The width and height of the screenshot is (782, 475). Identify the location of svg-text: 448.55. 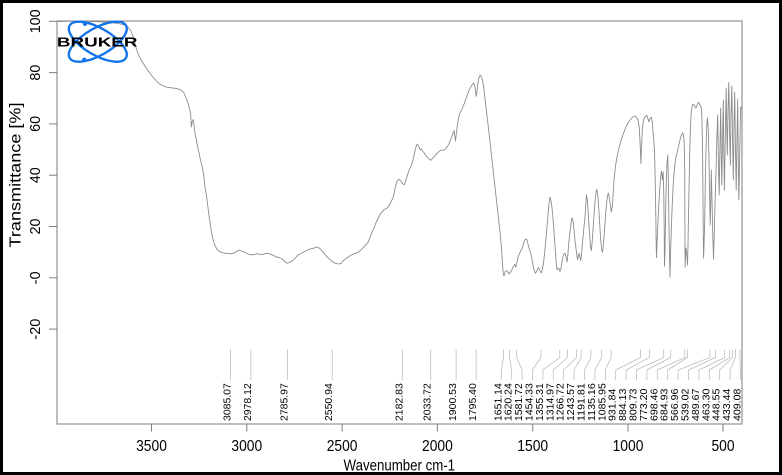
(717, 404).